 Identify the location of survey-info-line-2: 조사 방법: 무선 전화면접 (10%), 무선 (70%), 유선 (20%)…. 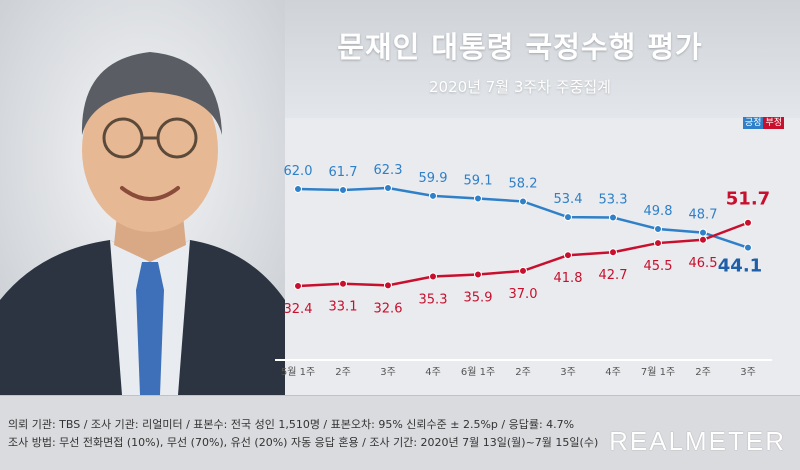
(303, 442).